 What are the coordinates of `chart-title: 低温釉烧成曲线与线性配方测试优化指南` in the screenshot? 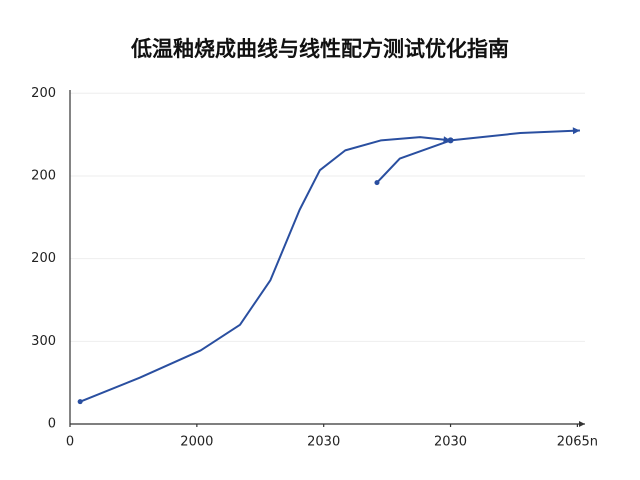 It's located at (319, 49).